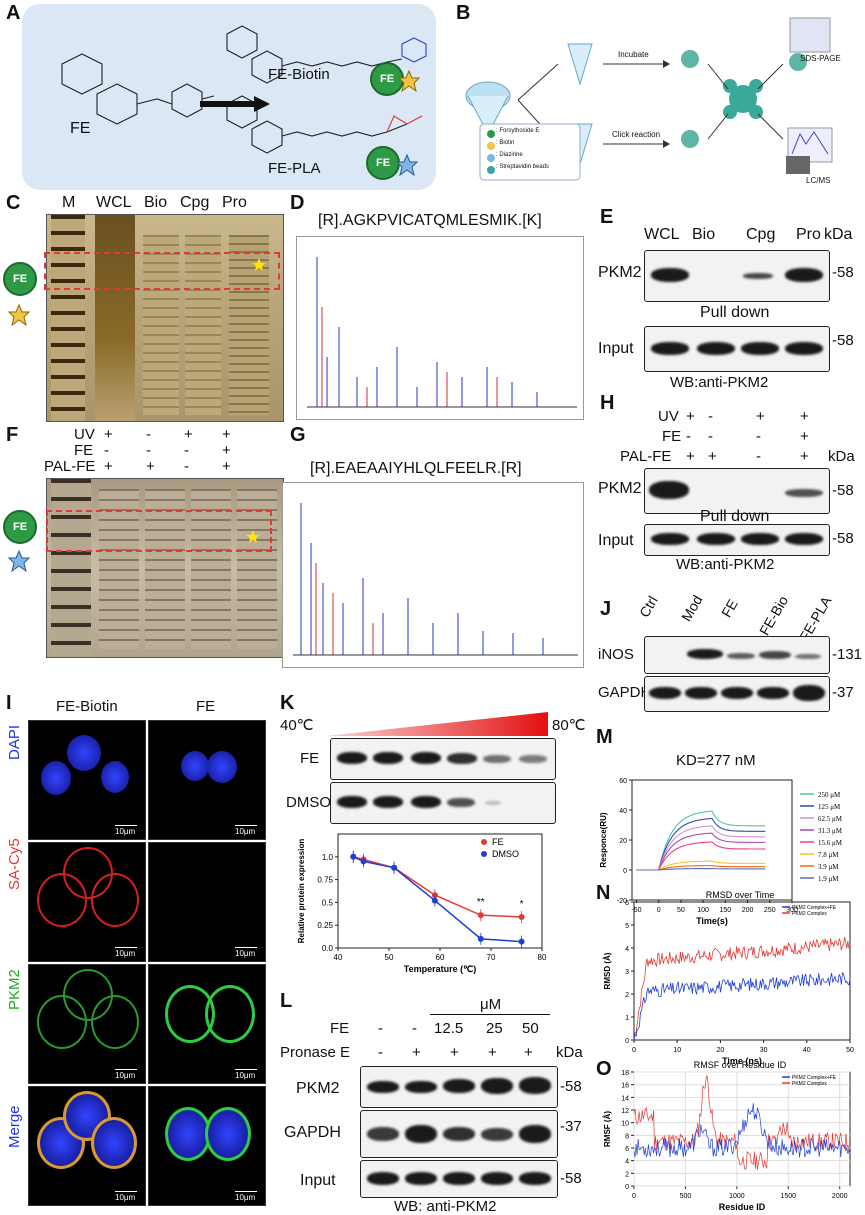 The height and width of the screenshot is (1215, 865). What do you see at coordinates (636, 134) in the screenshot?
I see `click-reaction-label: Click reaction` at bounding box center [636, 134].